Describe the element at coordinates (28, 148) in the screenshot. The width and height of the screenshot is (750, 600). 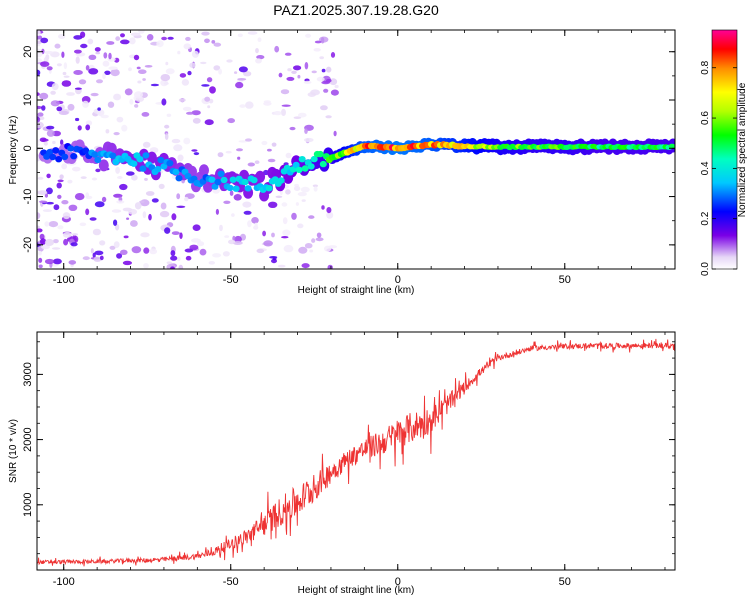
I see `spectrogram-ytick-label: 0` at that location.